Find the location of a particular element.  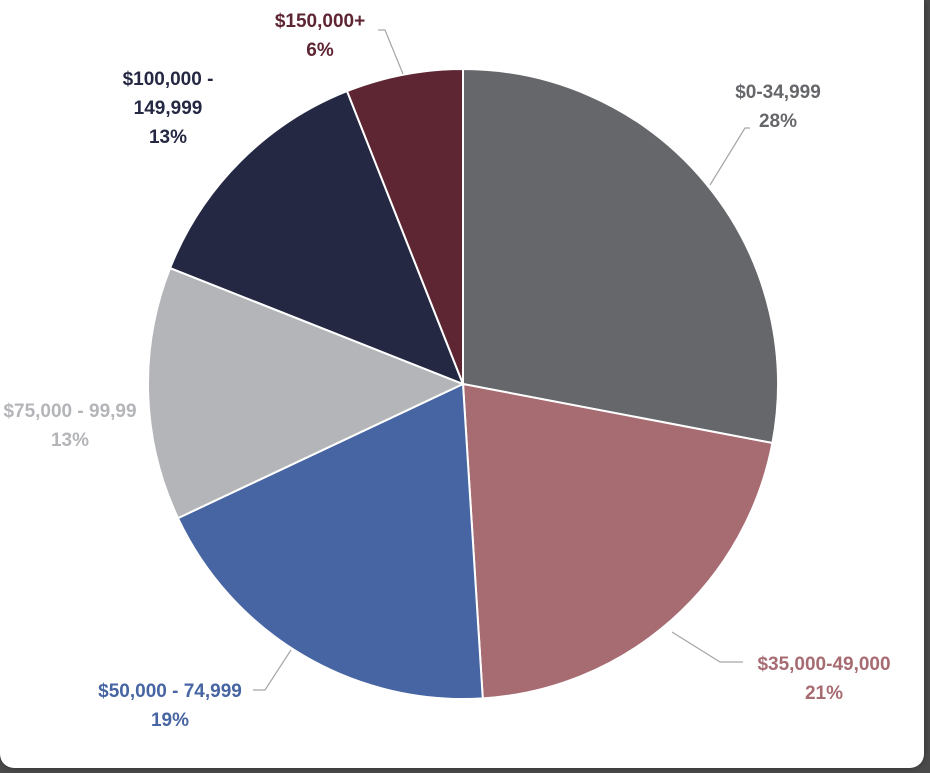

data-label: $150,000+ 6% is located at coordinates (320, 36).